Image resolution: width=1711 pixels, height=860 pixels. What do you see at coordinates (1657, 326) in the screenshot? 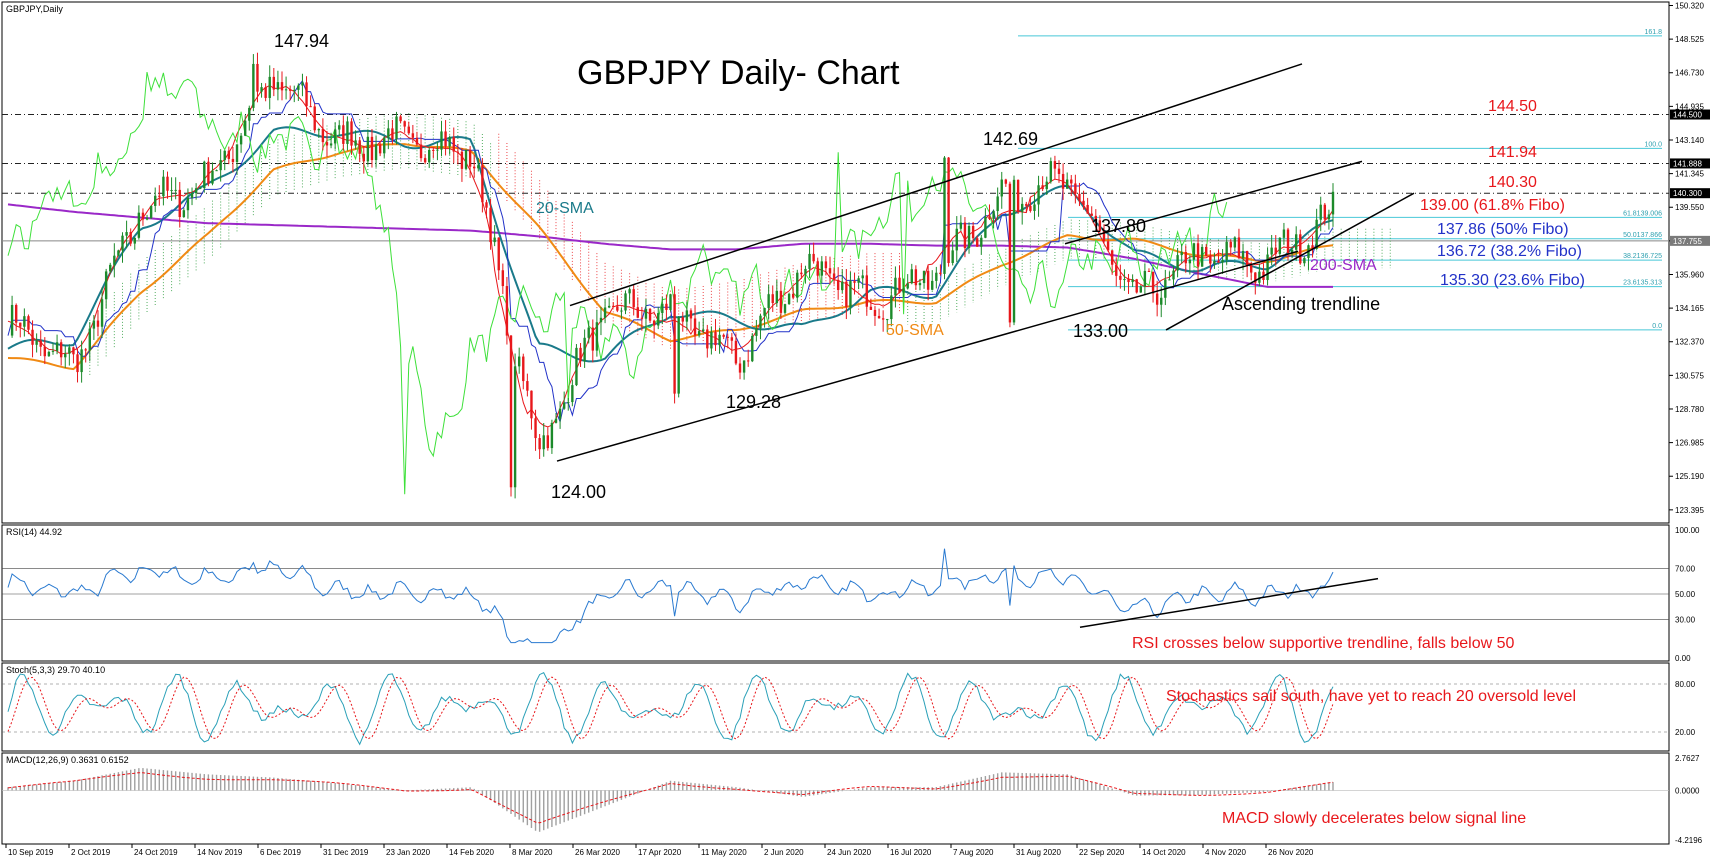
I see `fib-label: 0.0` at bounding box center [1657, 326].